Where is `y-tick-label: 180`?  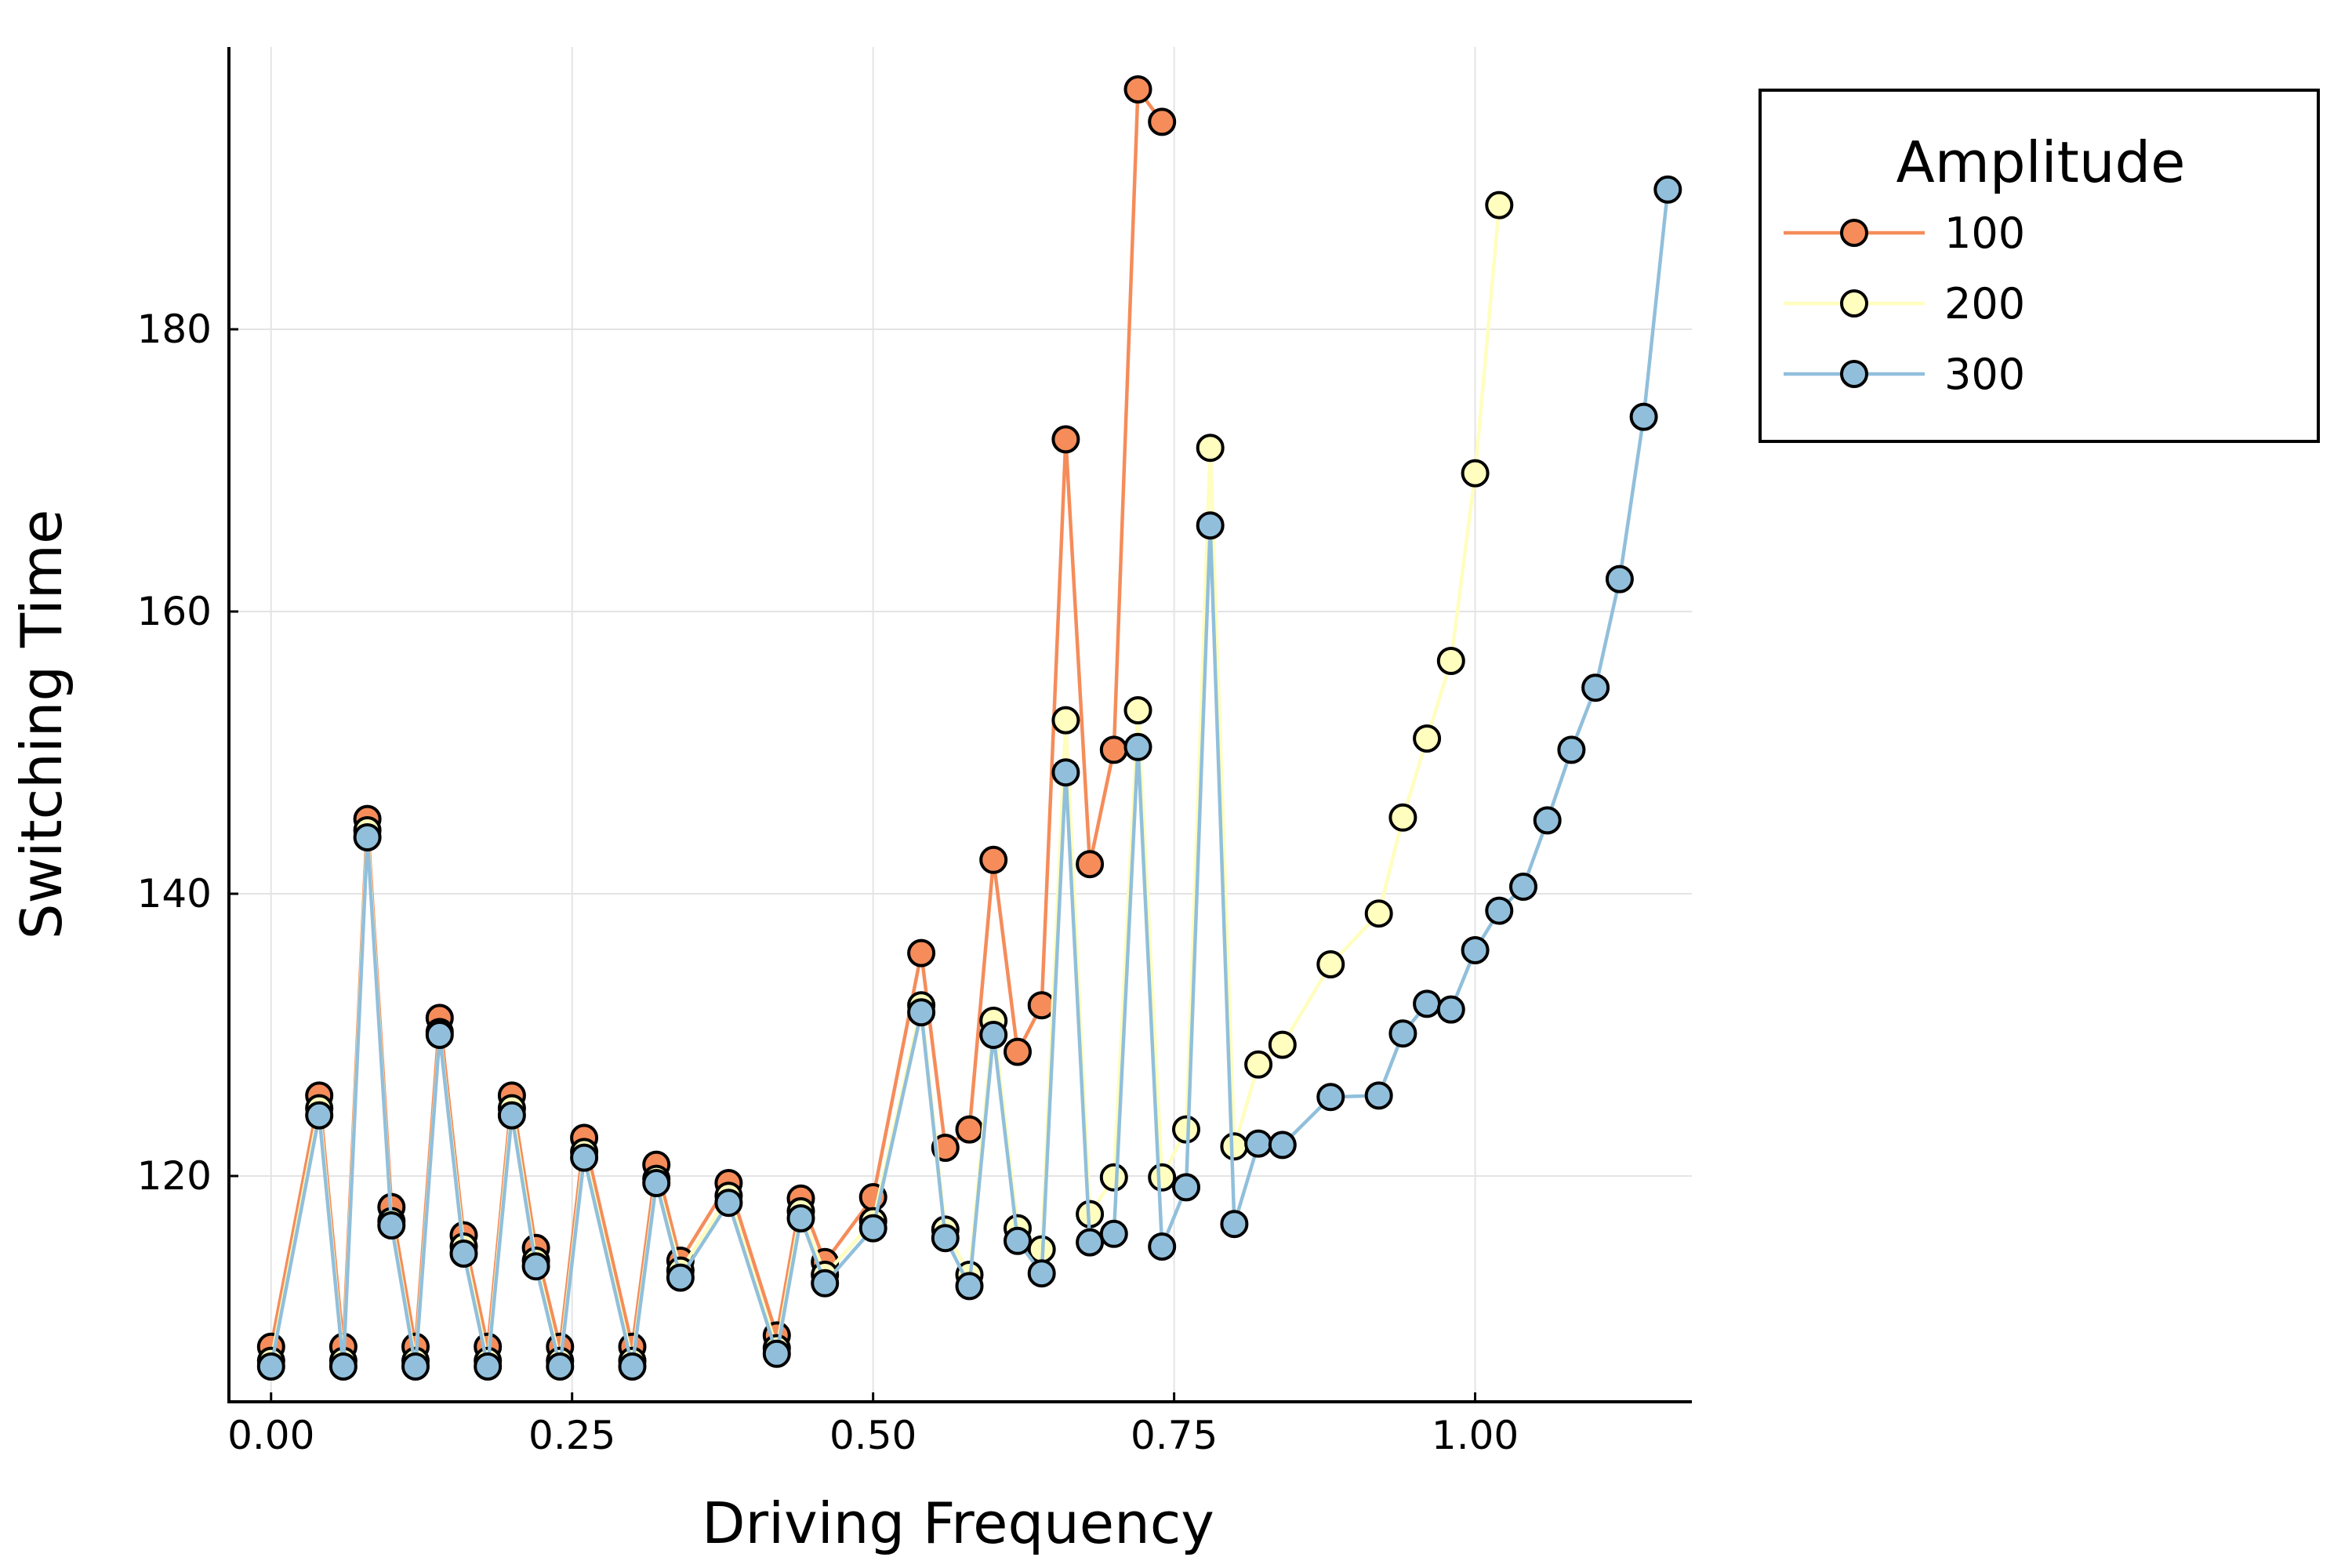
y-tick-label: 180 is located at coordinates (174, 329).